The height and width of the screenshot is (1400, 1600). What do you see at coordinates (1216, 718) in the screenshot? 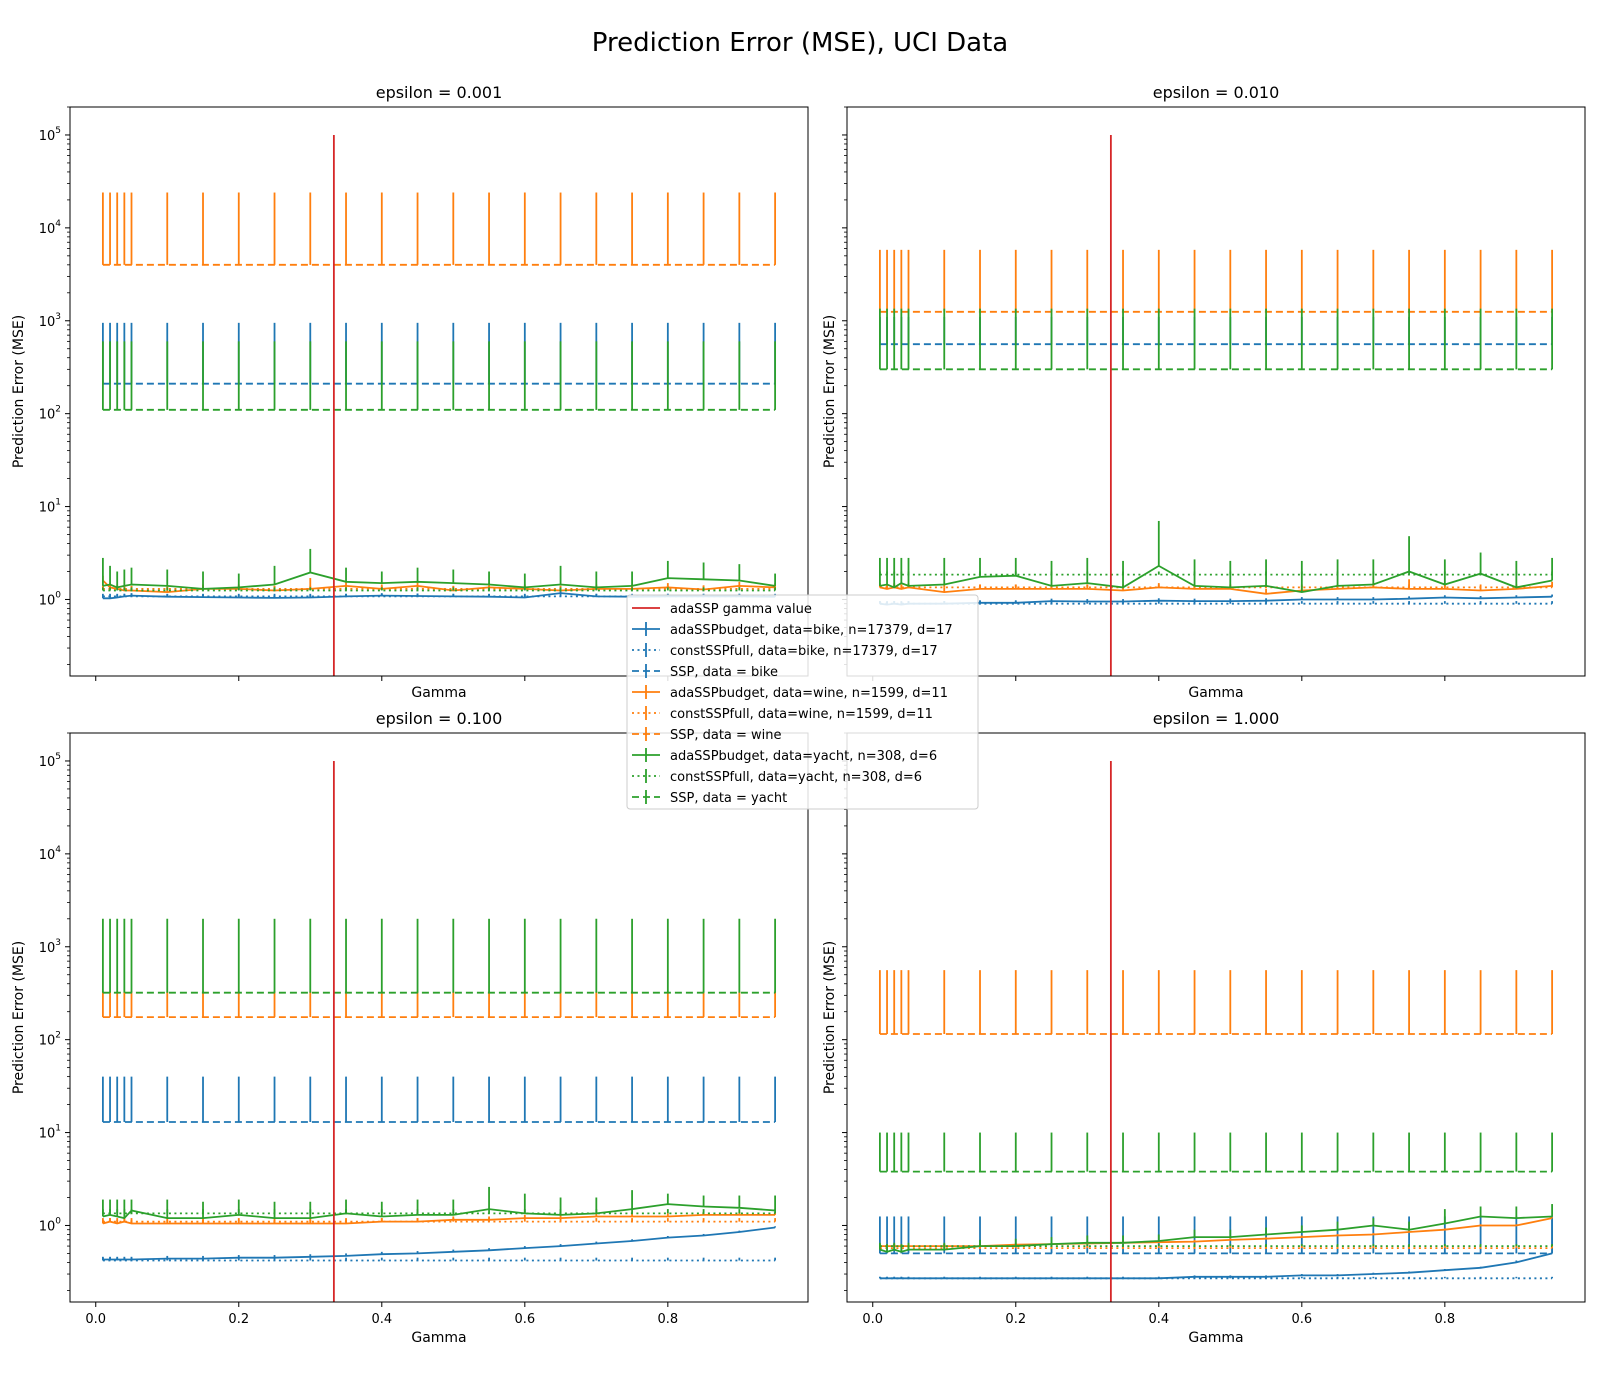
I see `panel-title: epsilon = 1.000` at bounding box center [1216, 718].